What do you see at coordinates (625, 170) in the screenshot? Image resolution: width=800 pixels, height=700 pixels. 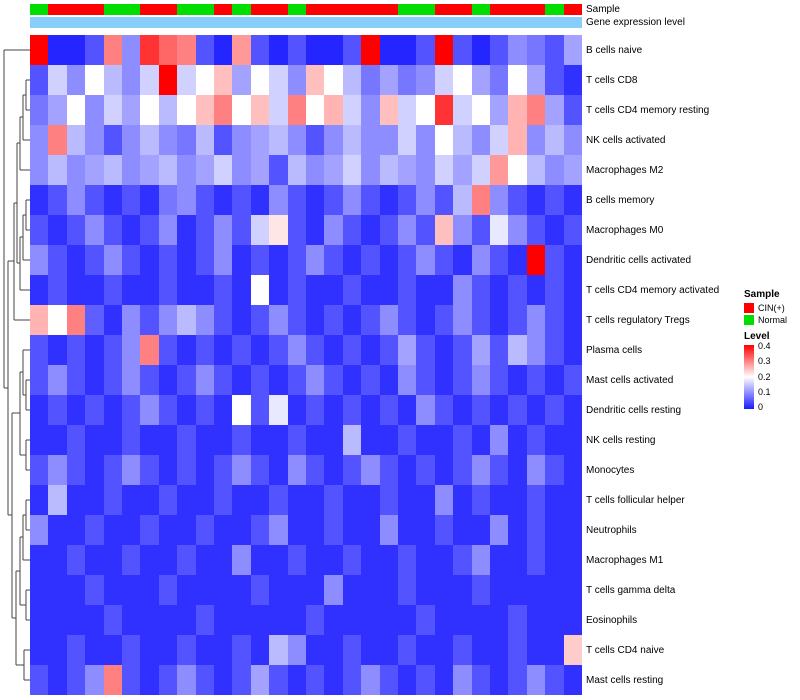 I see `row-label: Macrophages M2` at bounding box center [625, 170].